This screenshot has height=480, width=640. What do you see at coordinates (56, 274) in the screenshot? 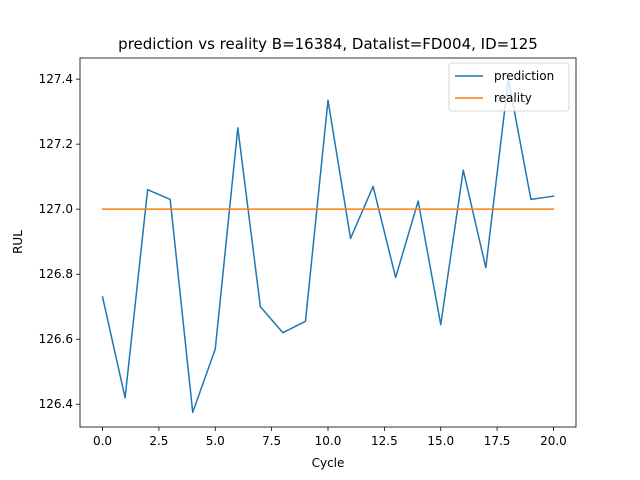
I see `y-tick-label: 126.8` at bounding box center [56, 274].